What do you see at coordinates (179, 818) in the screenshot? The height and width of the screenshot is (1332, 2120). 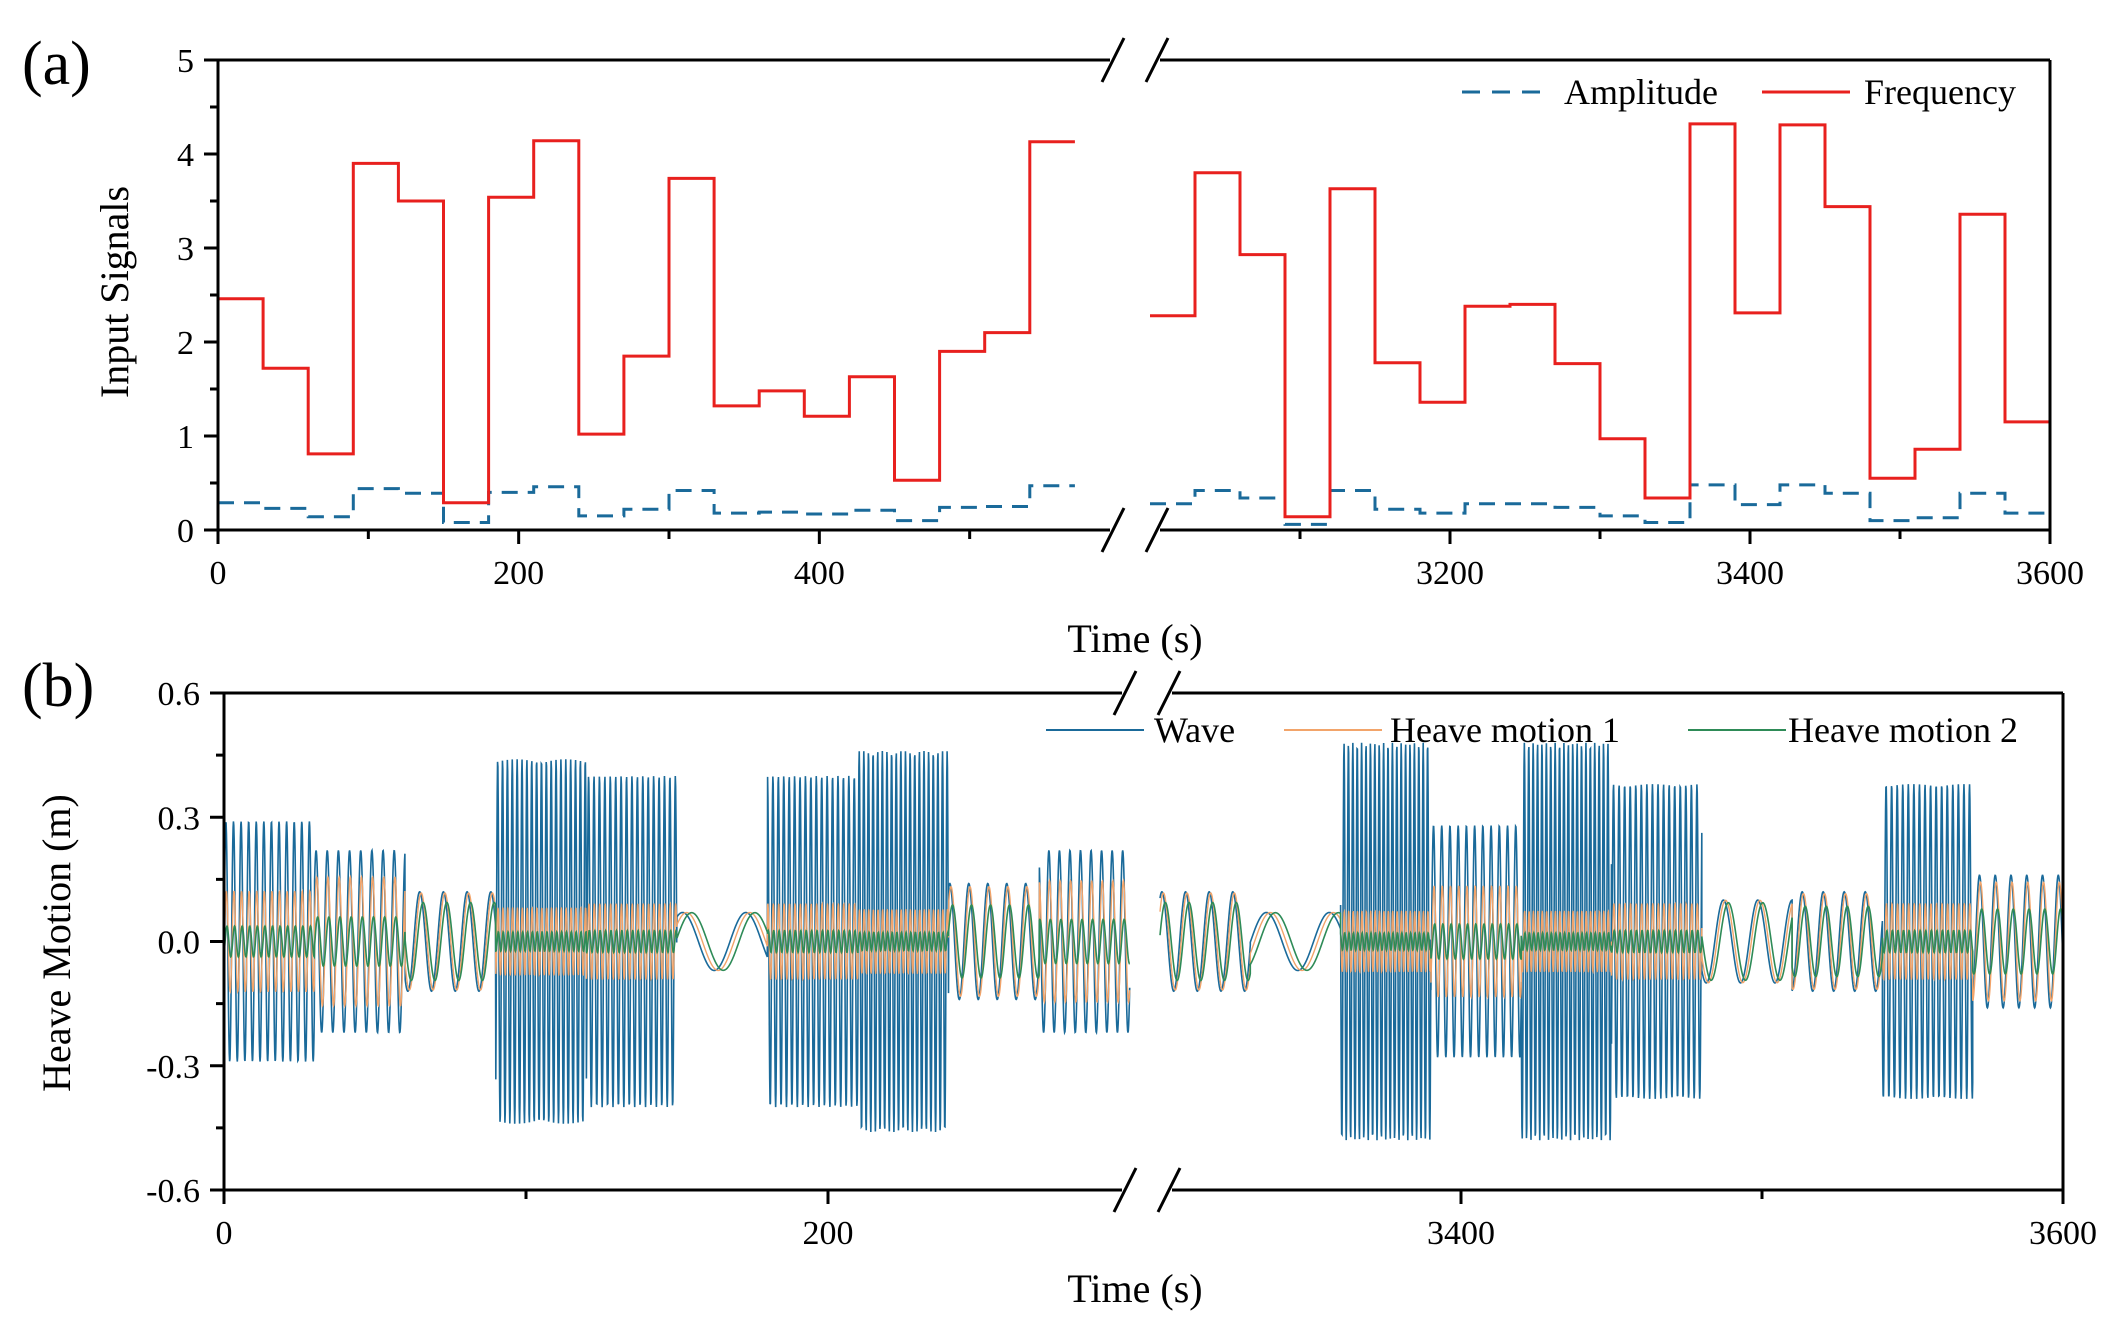 I see `panel-b-ytick-label: 0.3` at bounding box center [179, 818].